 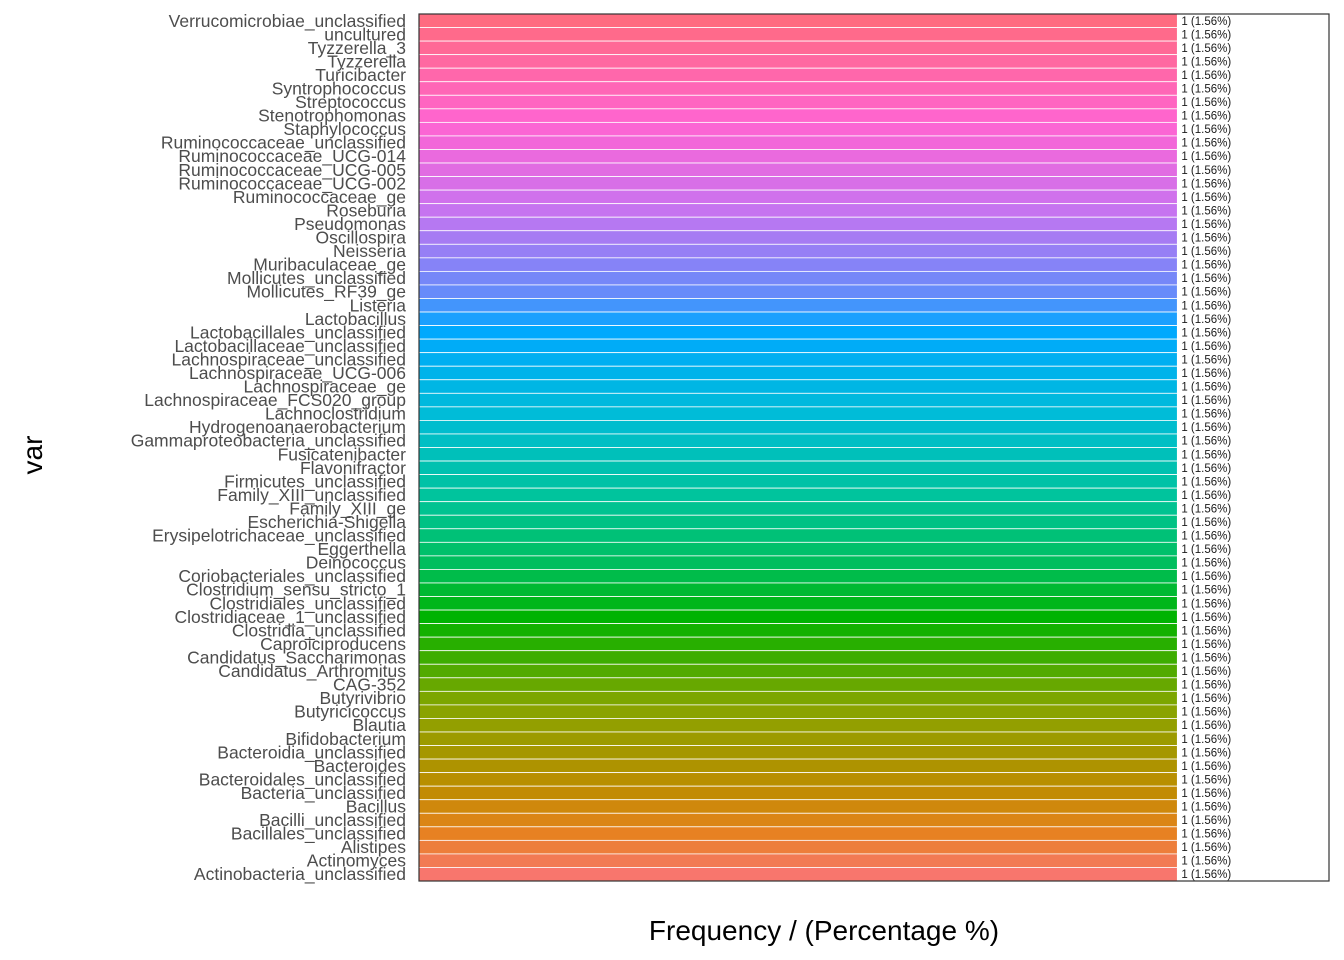 What do you see at coordinates (326, 292) in the screenshot?
I see `y-tick-label: Mollicutes_RF39_ge` at bounding box center [326, 292].